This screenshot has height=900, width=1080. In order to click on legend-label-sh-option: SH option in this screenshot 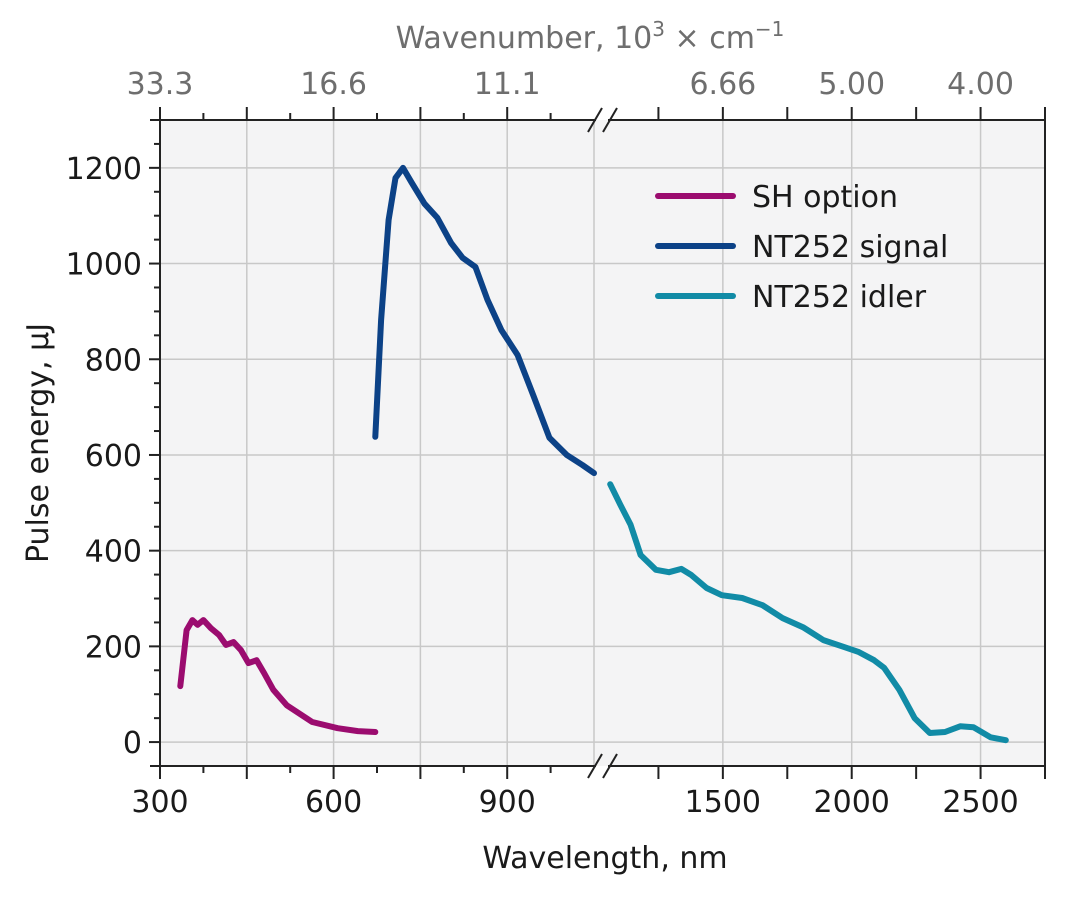, I will do `click(825, 197)`.